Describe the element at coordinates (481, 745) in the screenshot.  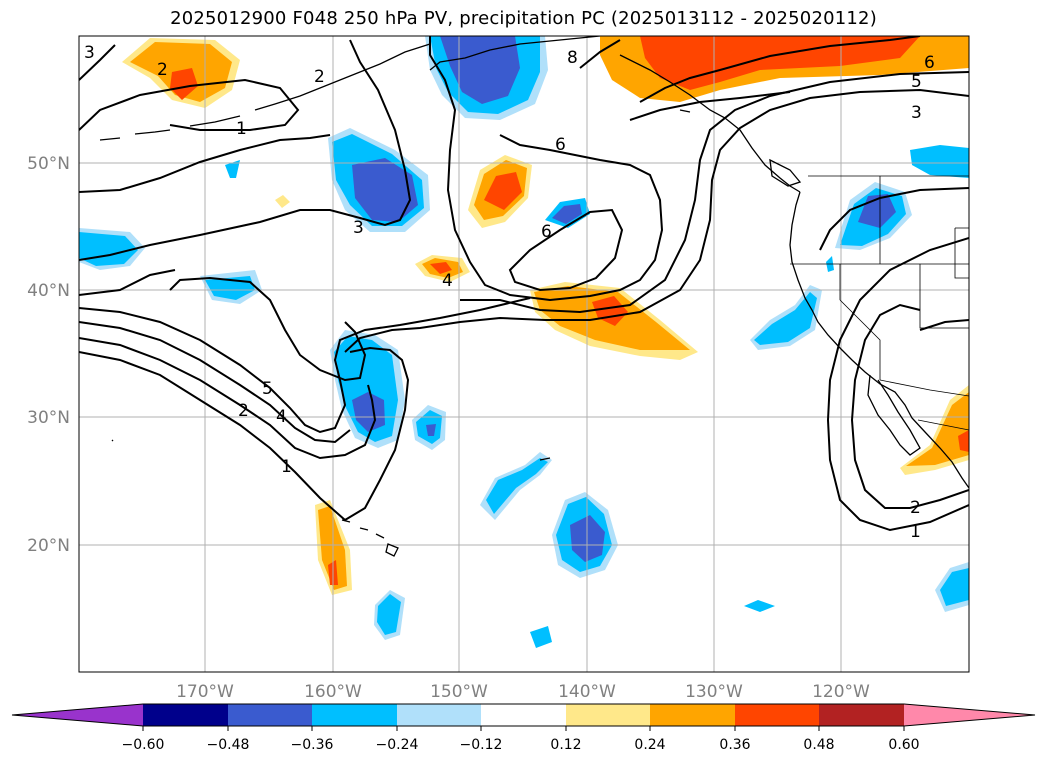
I see `colorbar-label: −0.12` at that location.